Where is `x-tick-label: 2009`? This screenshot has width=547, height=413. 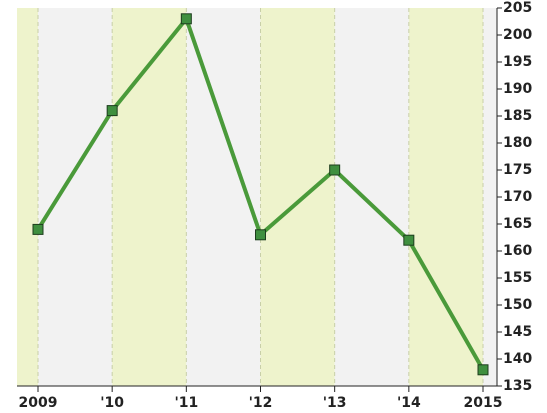
x-tick-label: 2009 is located at coordinates (38, 403).